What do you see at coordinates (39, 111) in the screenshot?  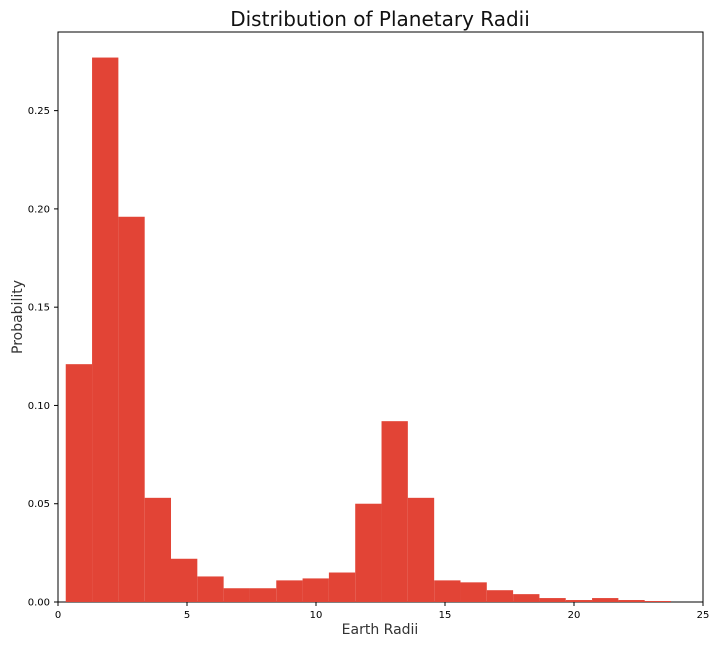 I see `y-tick-label: 0.25` at bounding box center [39, 111].